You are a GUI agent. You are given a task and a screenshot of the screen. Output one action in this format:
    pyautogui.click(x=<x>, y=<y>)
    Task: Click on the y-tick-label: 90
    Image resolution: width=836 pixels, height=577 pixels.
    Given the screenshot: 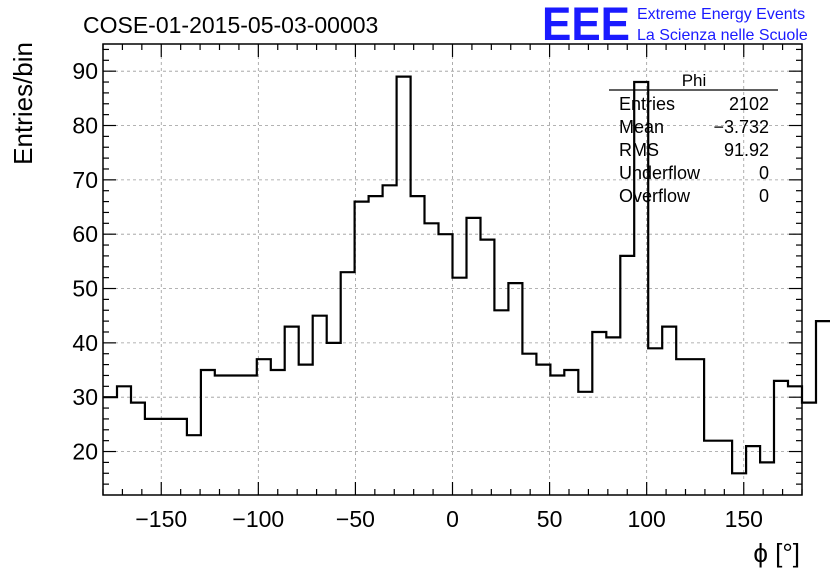 What is the action you would take?
    pyautogui.click(x=85, y=71)
    